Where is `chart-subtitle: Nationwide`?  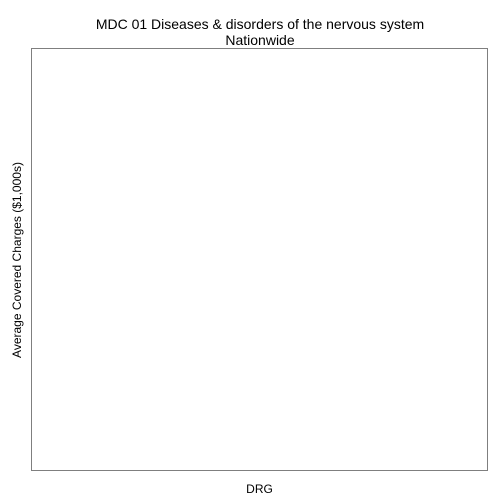 chart-subtitle: Nationwide is located at coordinates (260, 40).